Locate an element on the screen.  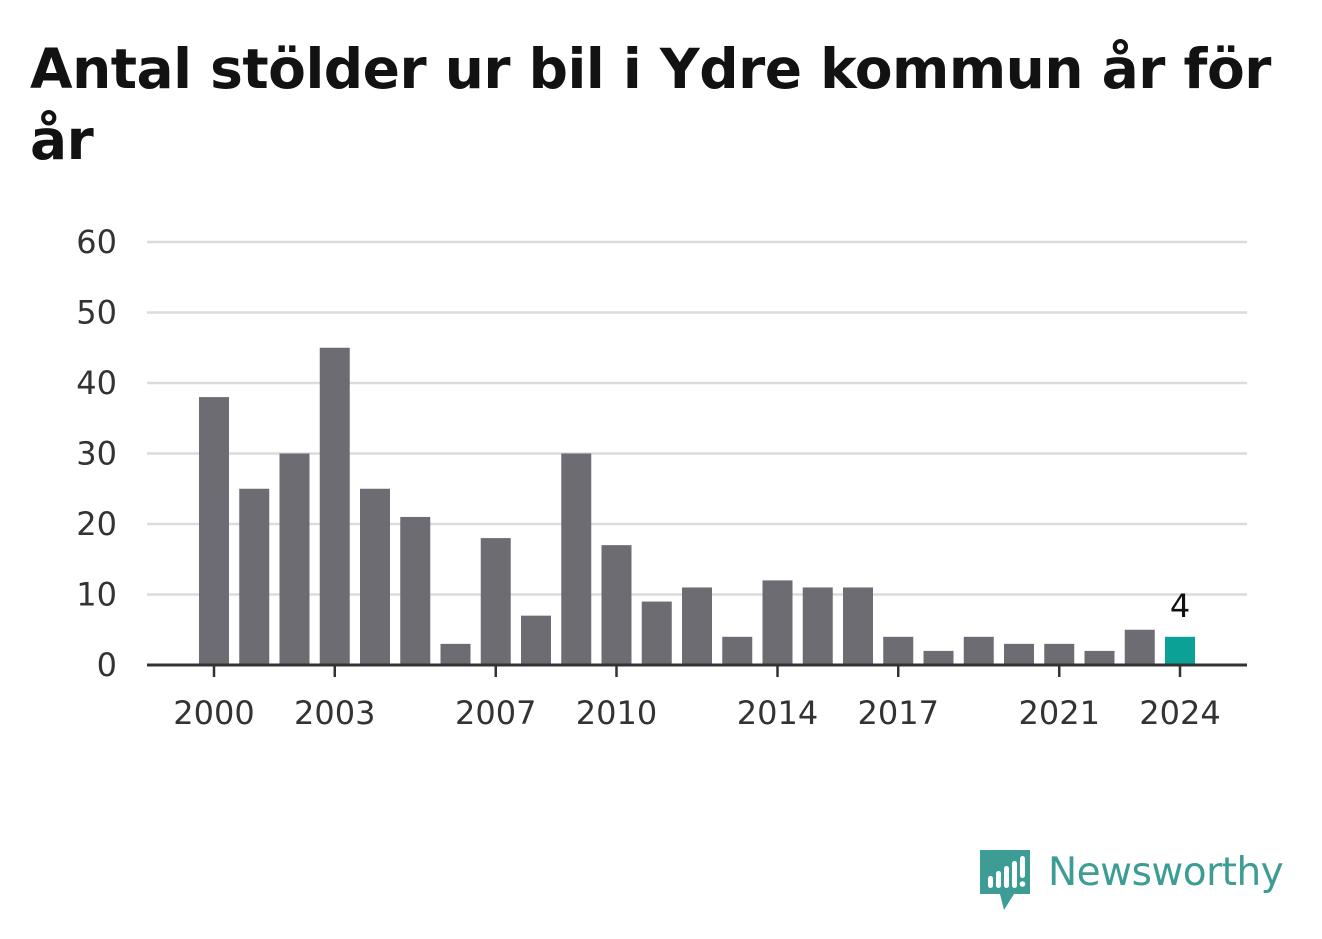
data-label: 4 is located at coordinates (1180, 606).